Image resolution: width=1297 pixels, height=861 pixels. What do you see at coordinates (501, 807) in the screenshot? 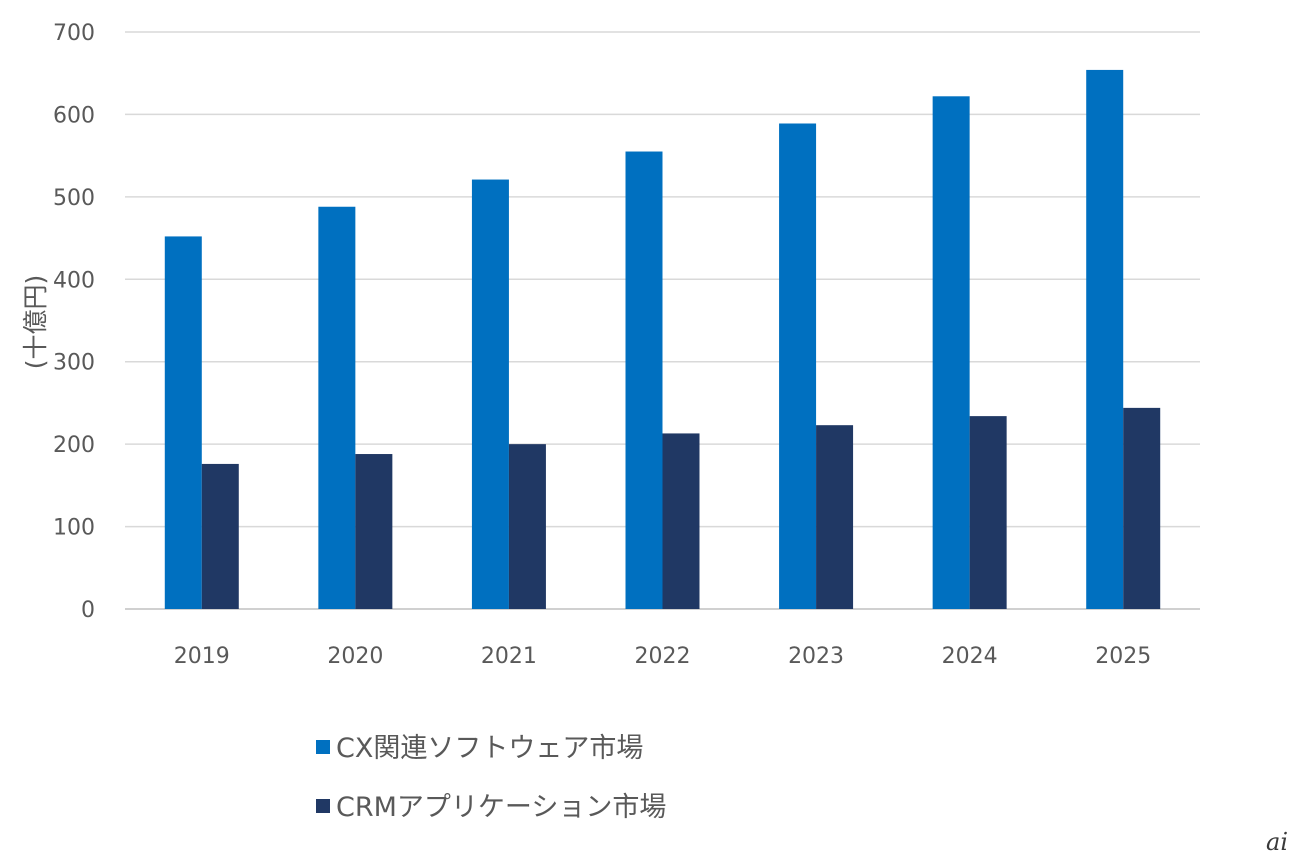
I see `legend-label: CRMアプリケーション市場` at bounding box center [501, 807].